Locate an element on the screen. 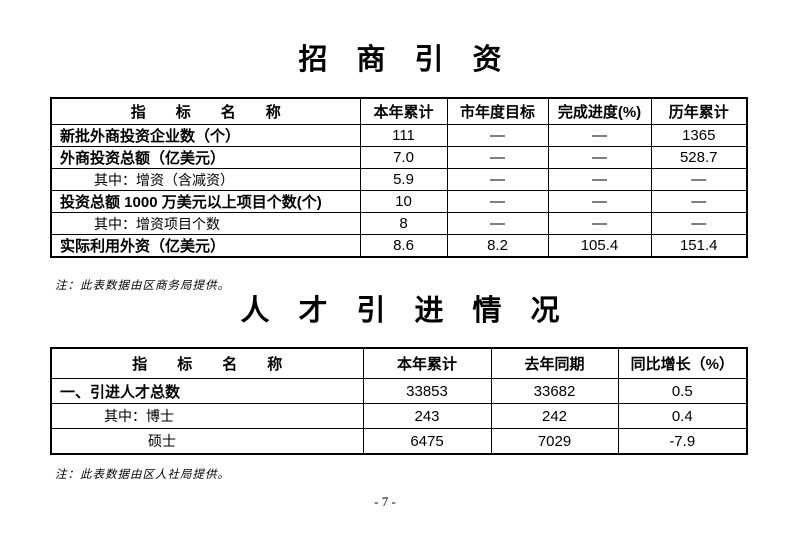 The image size is (800, 547). t2-header-last-year-same-period: 去年同期 is located at coordinates (554, 363).